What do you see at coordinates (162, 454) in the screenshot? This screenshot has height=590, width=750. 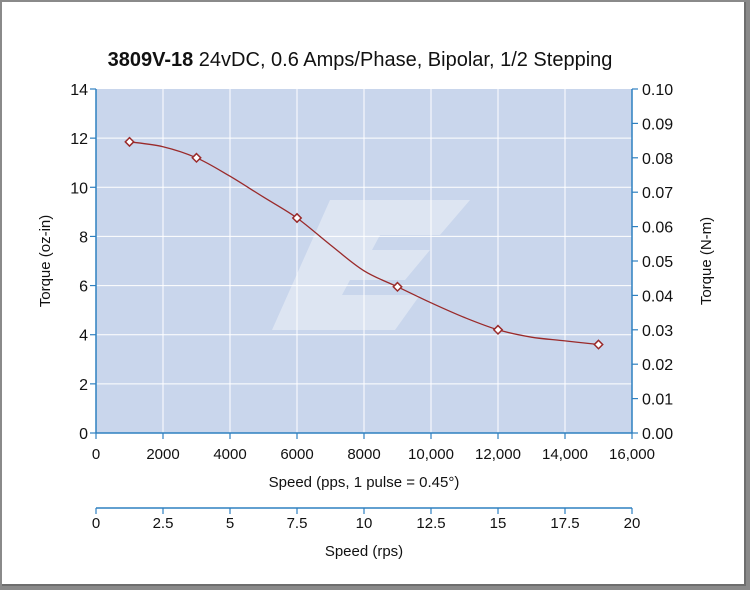 I see `x-tick-label: 2000` at bounding box center [162, 454].